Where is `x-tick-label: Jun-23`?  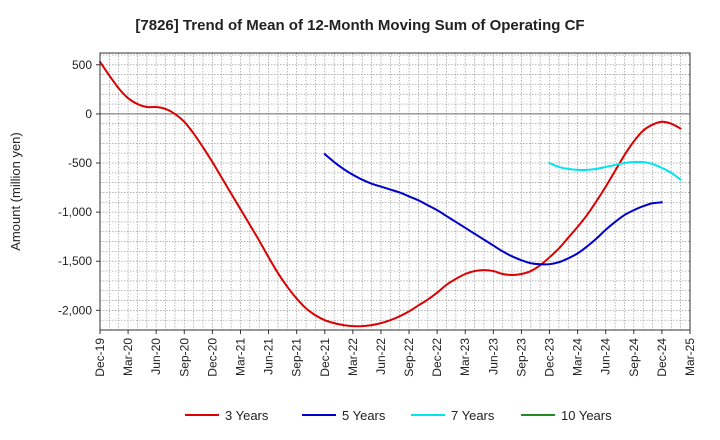
x-tick-label: Jun-23 is located at coordinates (493, 356).